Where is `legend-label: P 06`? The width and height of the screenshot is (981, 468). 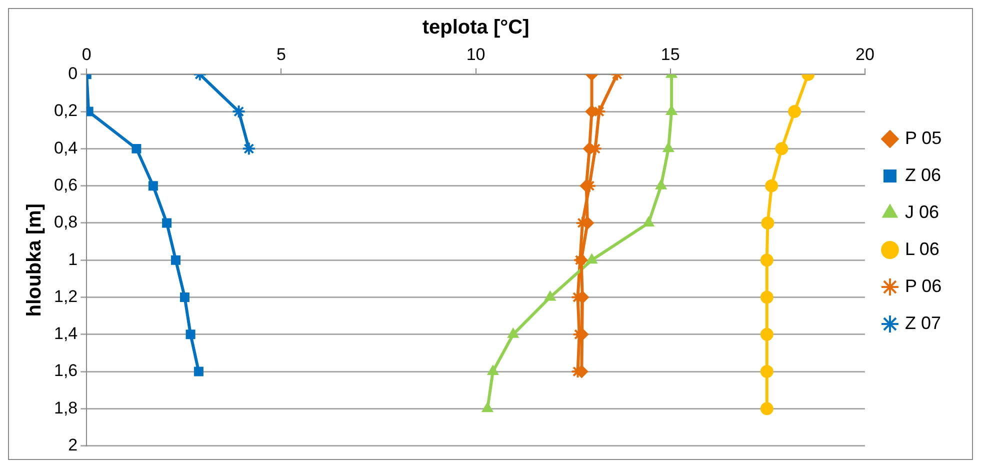 legend-label: P 06 is located at coordinates (923, 286).